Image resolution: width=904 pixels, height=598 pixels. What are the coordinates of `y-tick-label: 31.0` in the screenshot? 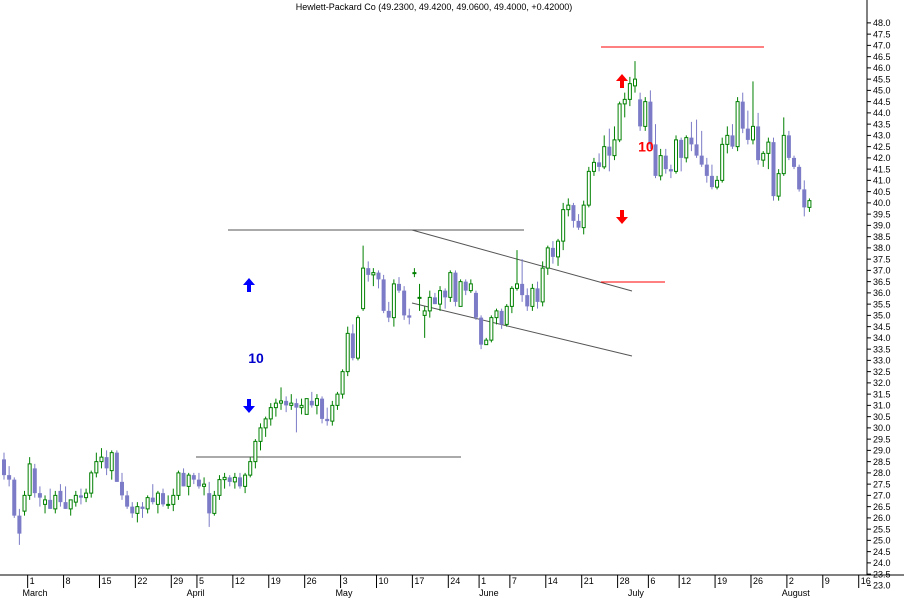 It's located at (882, 406).